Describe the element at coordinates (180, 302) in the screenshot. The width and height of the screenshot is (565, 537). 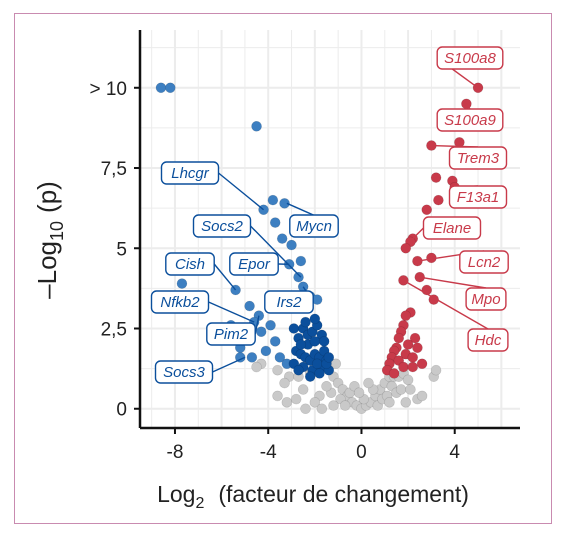
I see `gene-label-text: Nfkb2` at that location.